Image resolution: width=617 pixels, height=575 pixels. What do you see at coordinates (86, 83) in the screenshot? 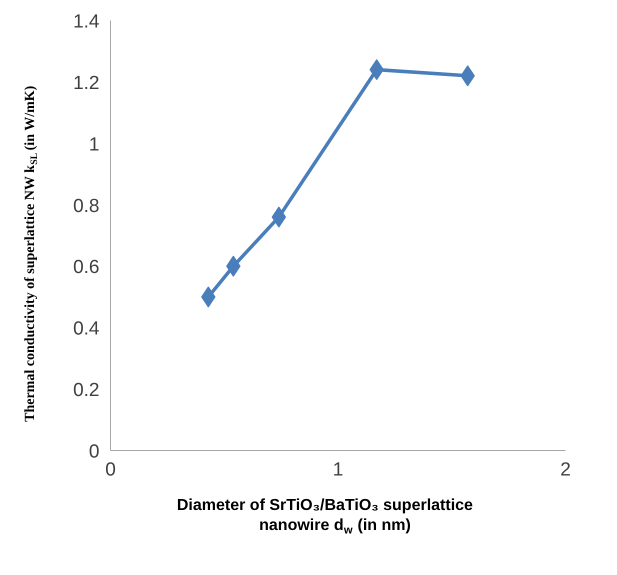
I see `y-tick-label: 1.2` at bounding box center [86, 83].